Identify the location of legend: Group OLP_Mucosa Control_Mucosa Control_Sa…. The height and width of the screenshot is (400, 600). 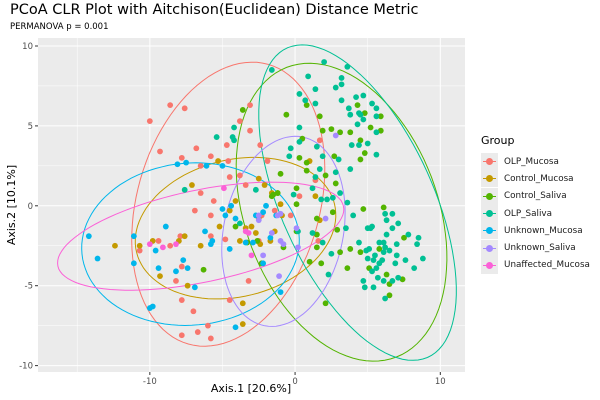
(535, 204).